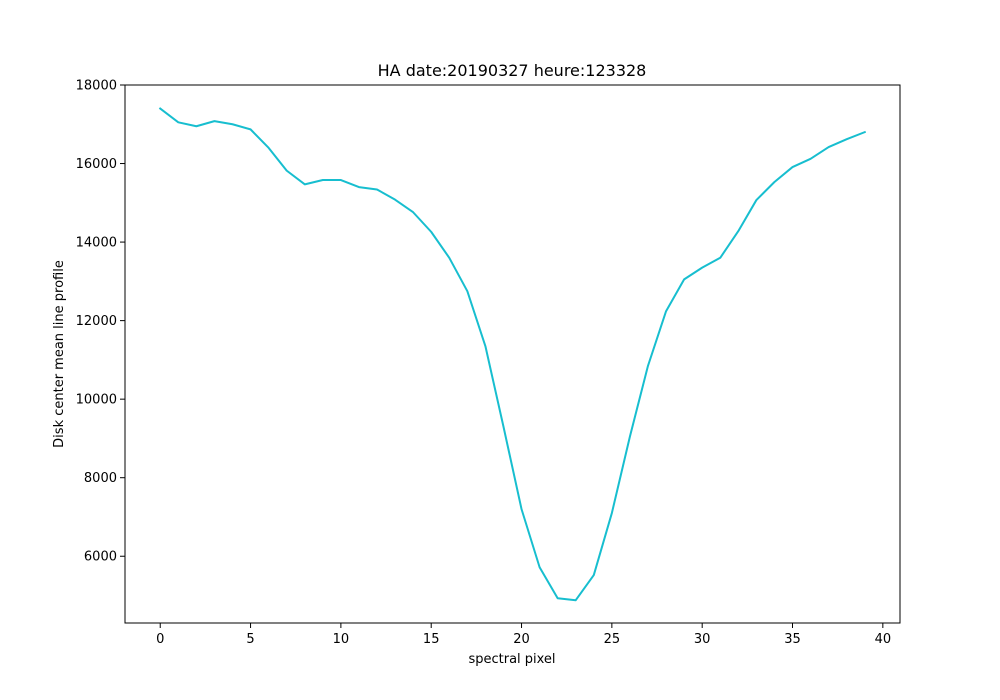 The image size is (1000, 700). What do you see at coordinates (96, 400) in the screenshot?
I see `y-tick-label: 10000` at bounding box center [96, 400].